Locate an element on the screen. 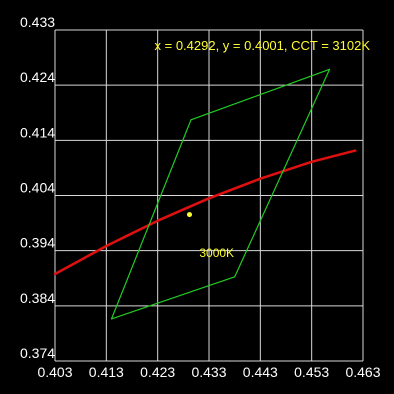  x-tick-label: 0.403 is located at coordinates (54, 372).